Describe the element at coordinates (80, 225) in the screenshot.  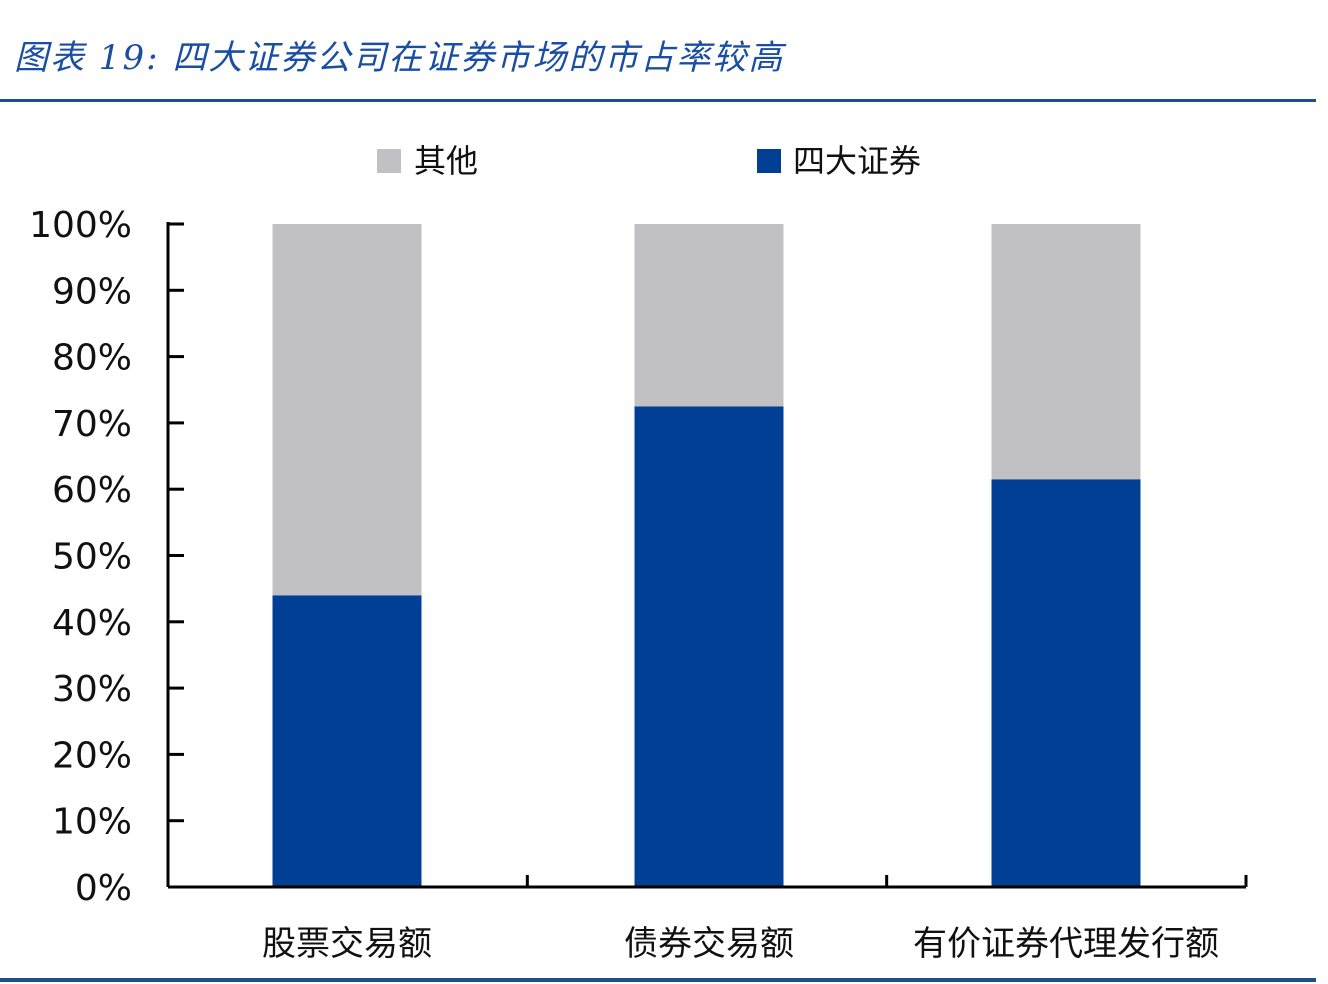
I see `y-tick-label: 100%` at that location.